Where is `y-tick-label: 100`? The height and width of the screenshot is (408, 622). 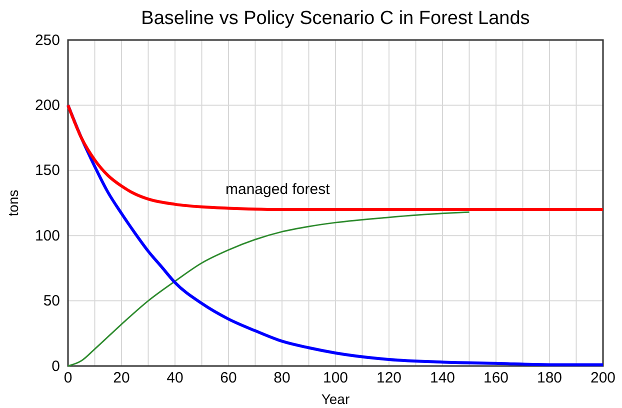 y-tick-label: 100 is located at coordinates (47, 235).